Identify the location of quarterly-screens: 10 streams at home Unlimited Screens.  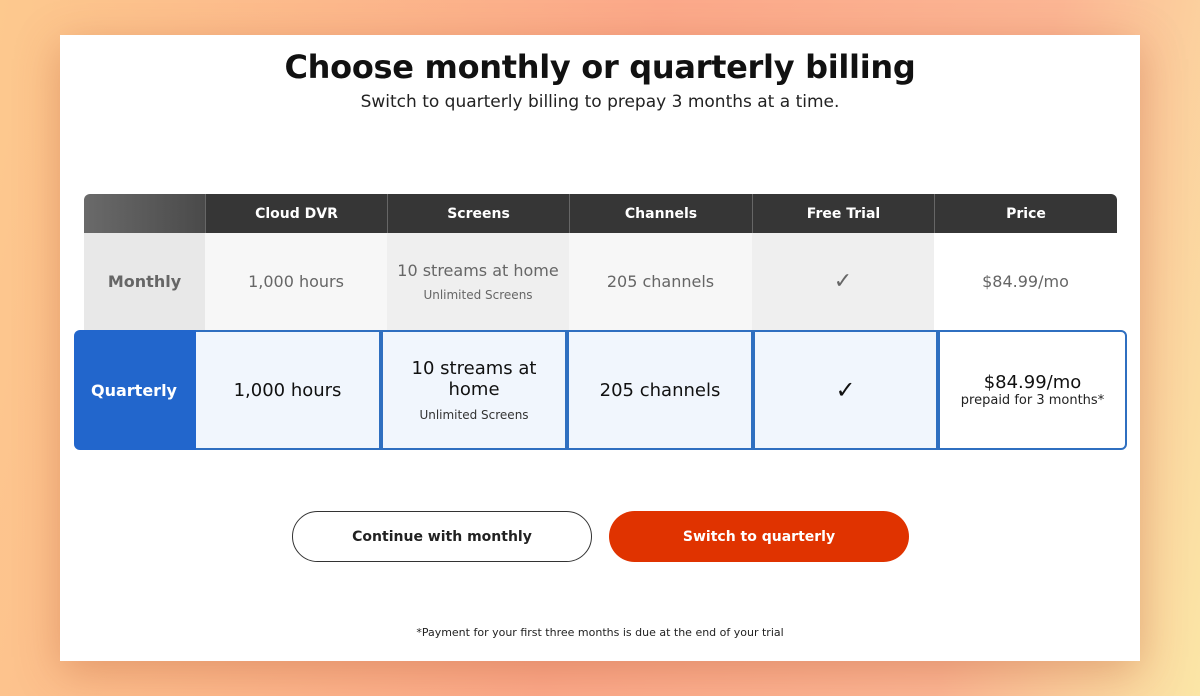
(474, 390).